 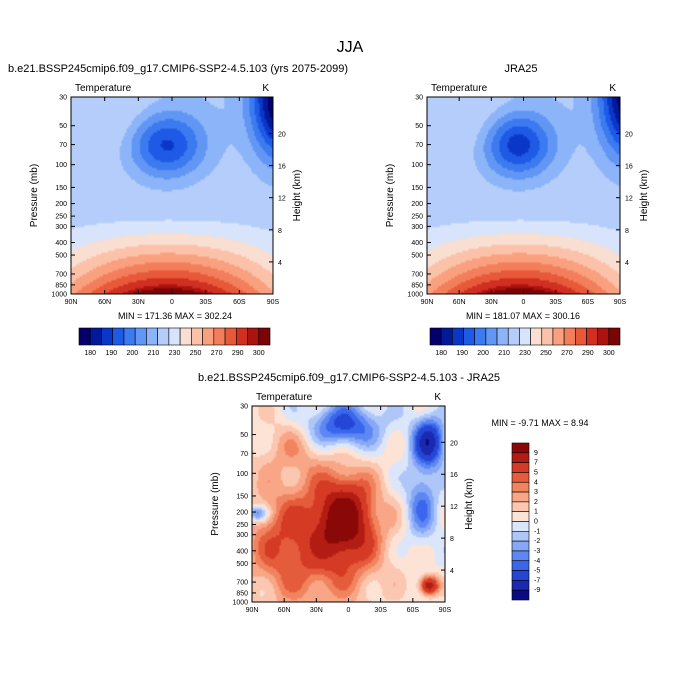 I want to click on y-tick-label: 100, so click(x=417, y=165).